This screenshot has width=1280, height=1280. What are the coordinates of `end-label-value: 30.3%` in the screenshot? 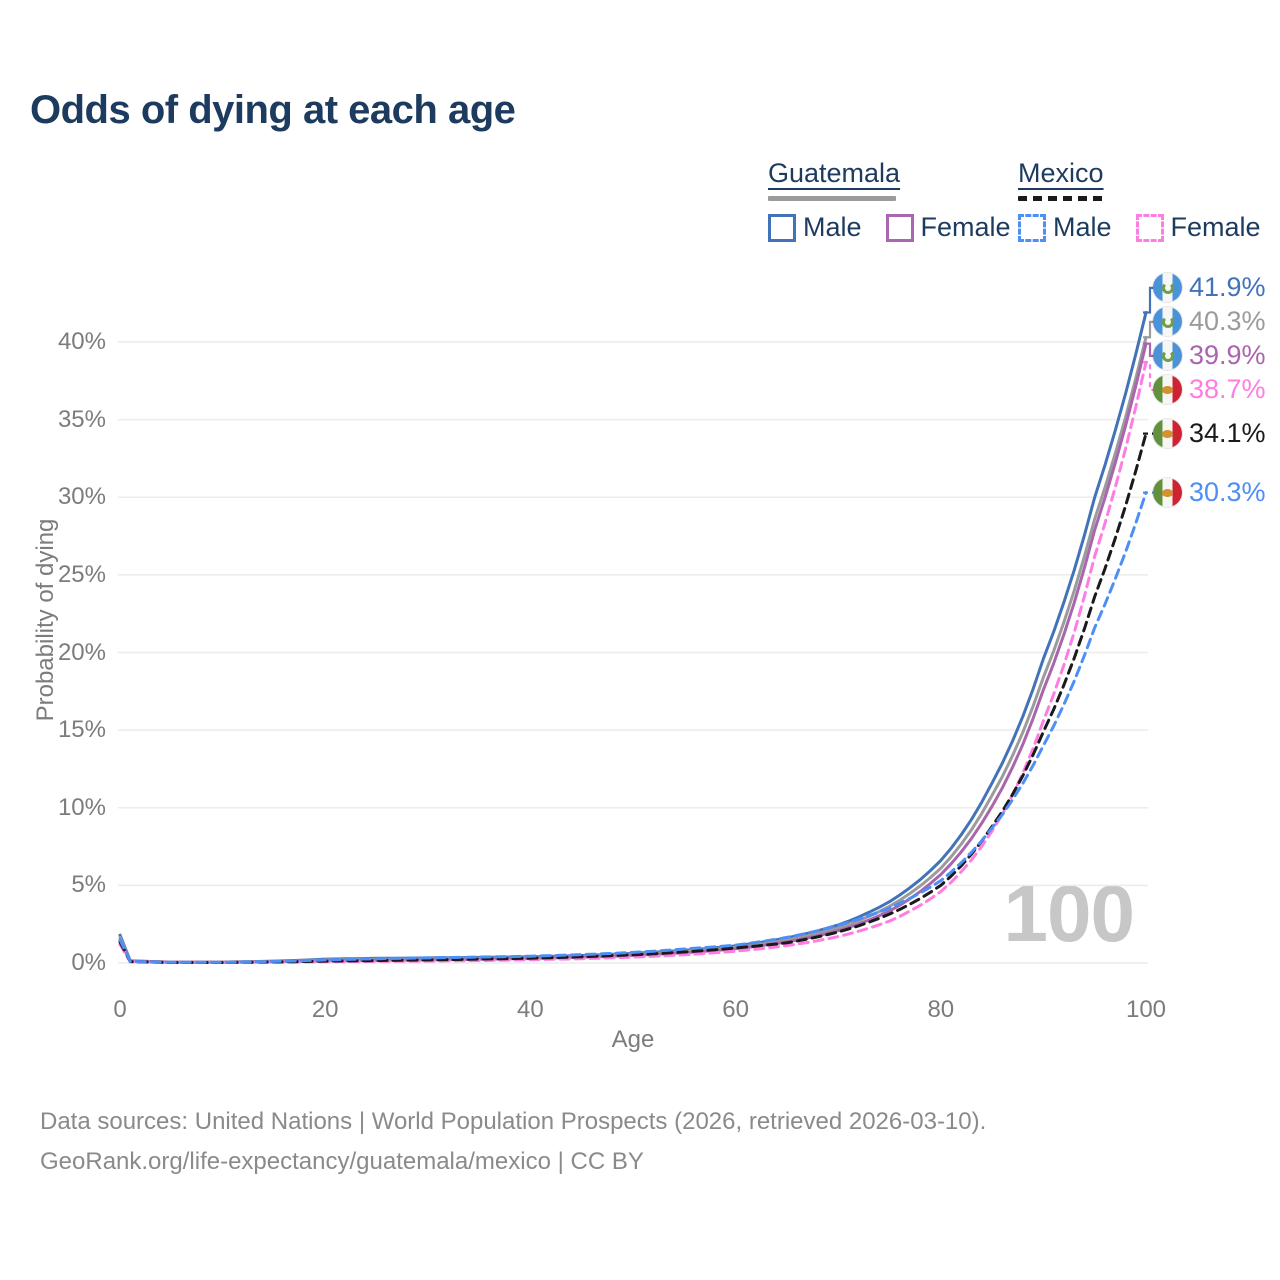 It's located at (1227, 492).